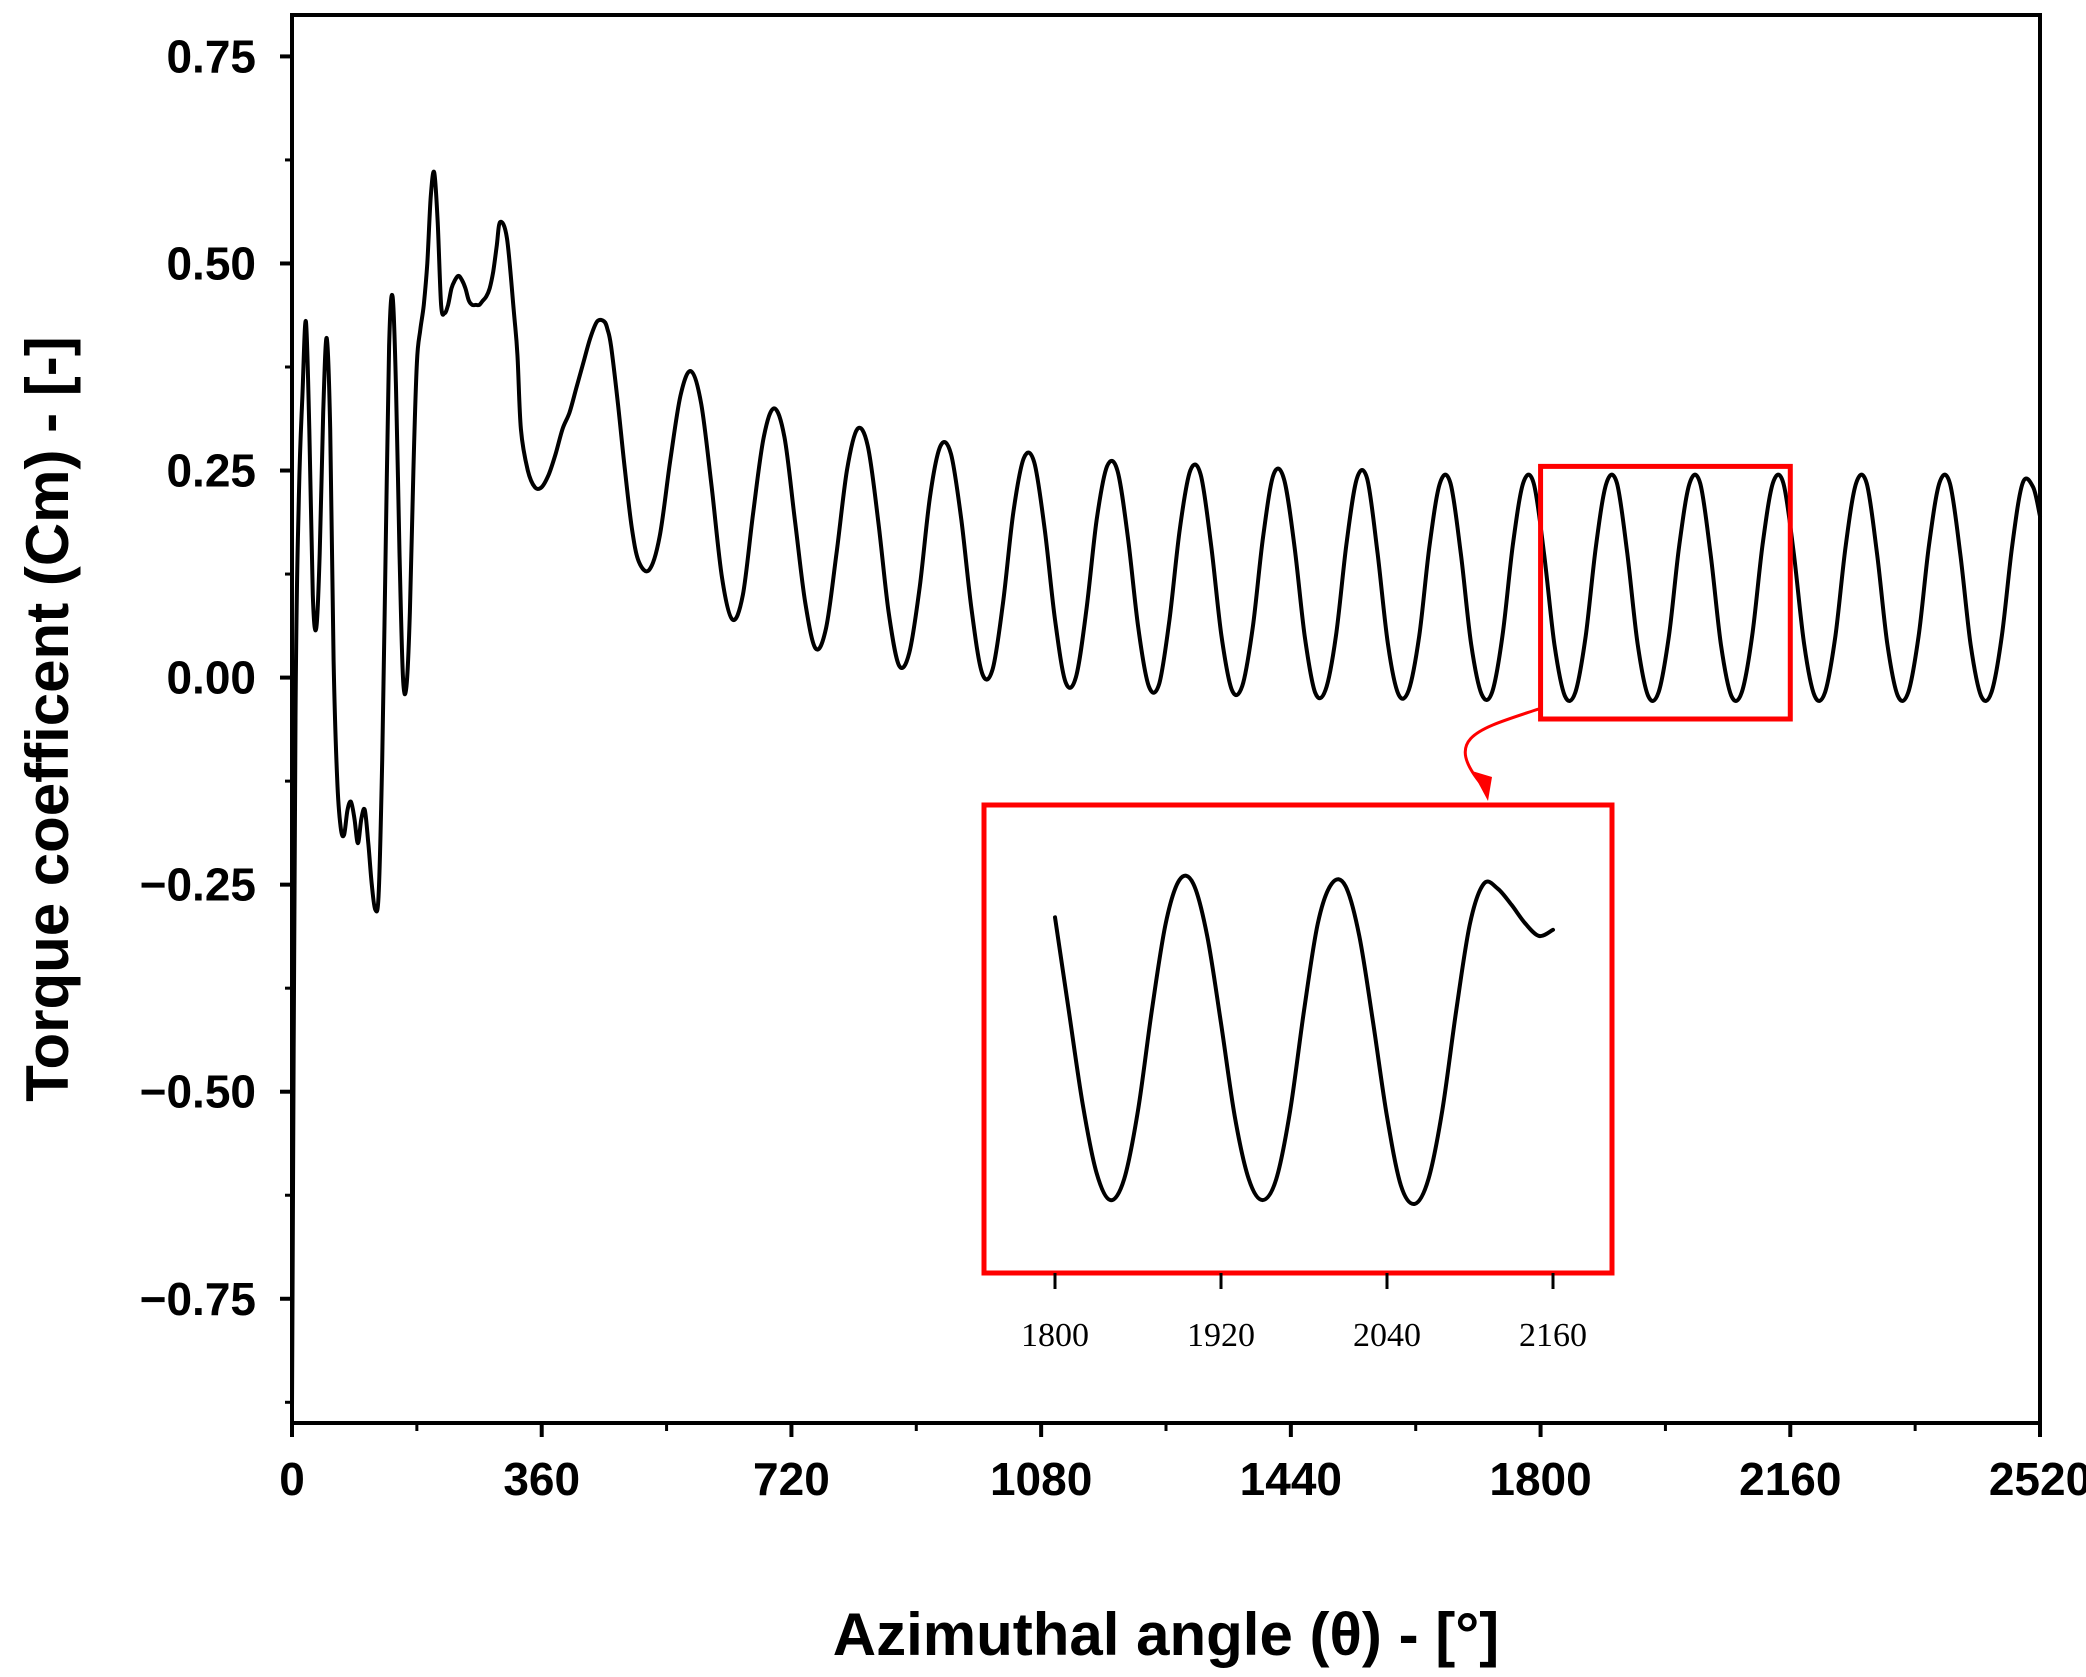 This screenshot has width=2086, height=1677. What do you see at coordinates (1304, 1039) in the screenshot?
I see `inset-series-line` at bounding box center [1304, 1039].